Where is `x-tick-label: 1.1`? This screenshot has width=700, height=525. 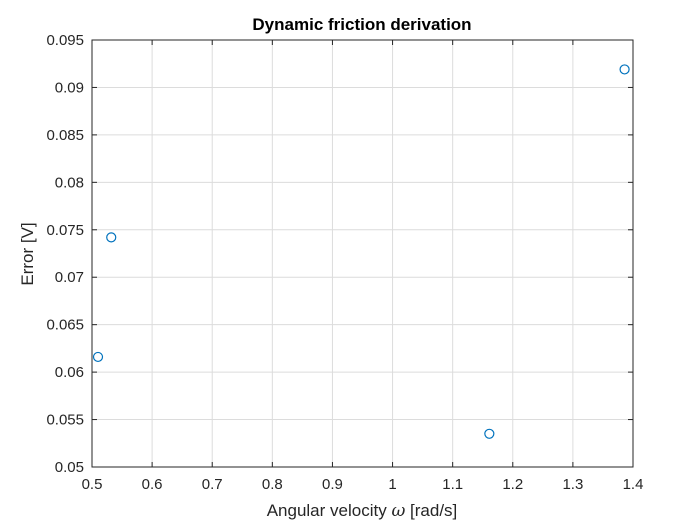
x-tick-label: 1.1 is located at coordinates (452, 484).